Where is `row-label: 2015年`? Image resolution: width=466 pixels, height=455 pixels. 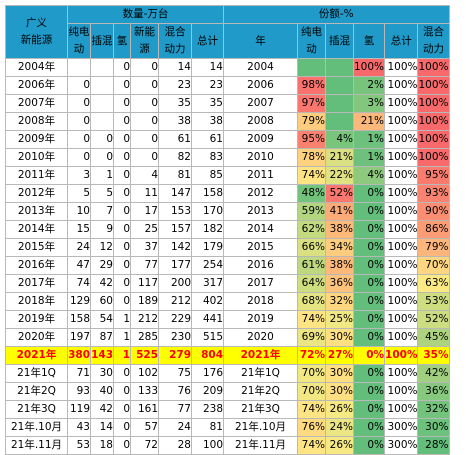 row-label: 2015年 is located at coordinates (36, 247).